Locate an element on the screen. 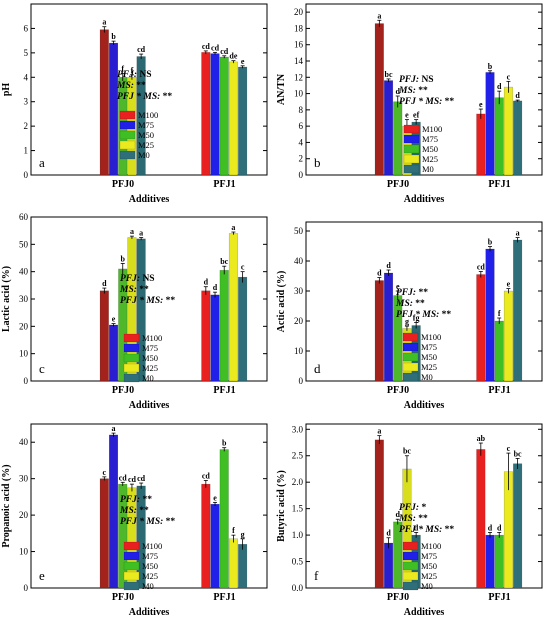 Image resolution: width=550 pixels, height=628 pixels. legend-label: M100 is located at coordinates (152, 338).